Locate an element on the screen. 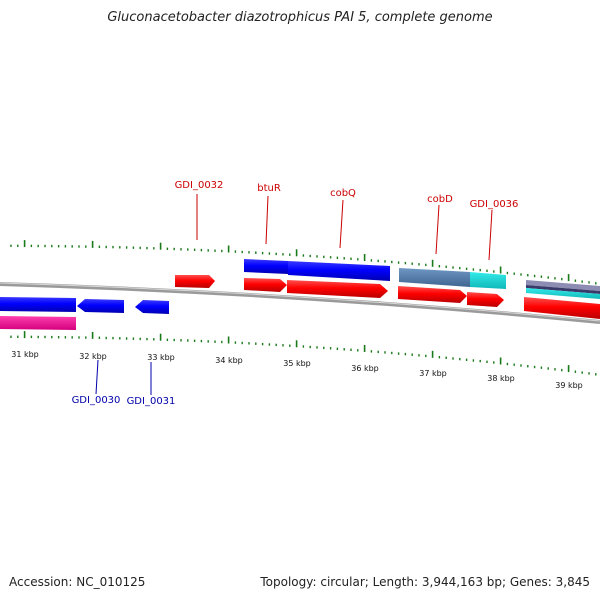 The width and height of the screenshot is (600, 600). scale-label-33-kbp: 33 kbp is located at coordinates (161, 357).